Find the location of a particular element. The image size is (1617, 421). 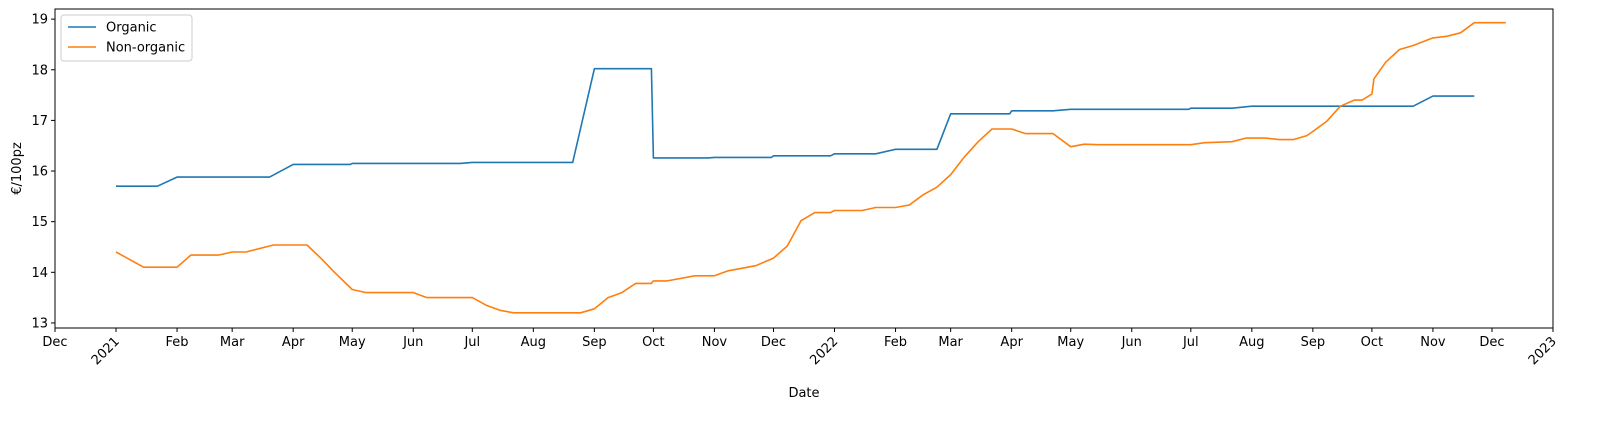

x-tick-label: 2023 is located at coordinates (1543, 351).